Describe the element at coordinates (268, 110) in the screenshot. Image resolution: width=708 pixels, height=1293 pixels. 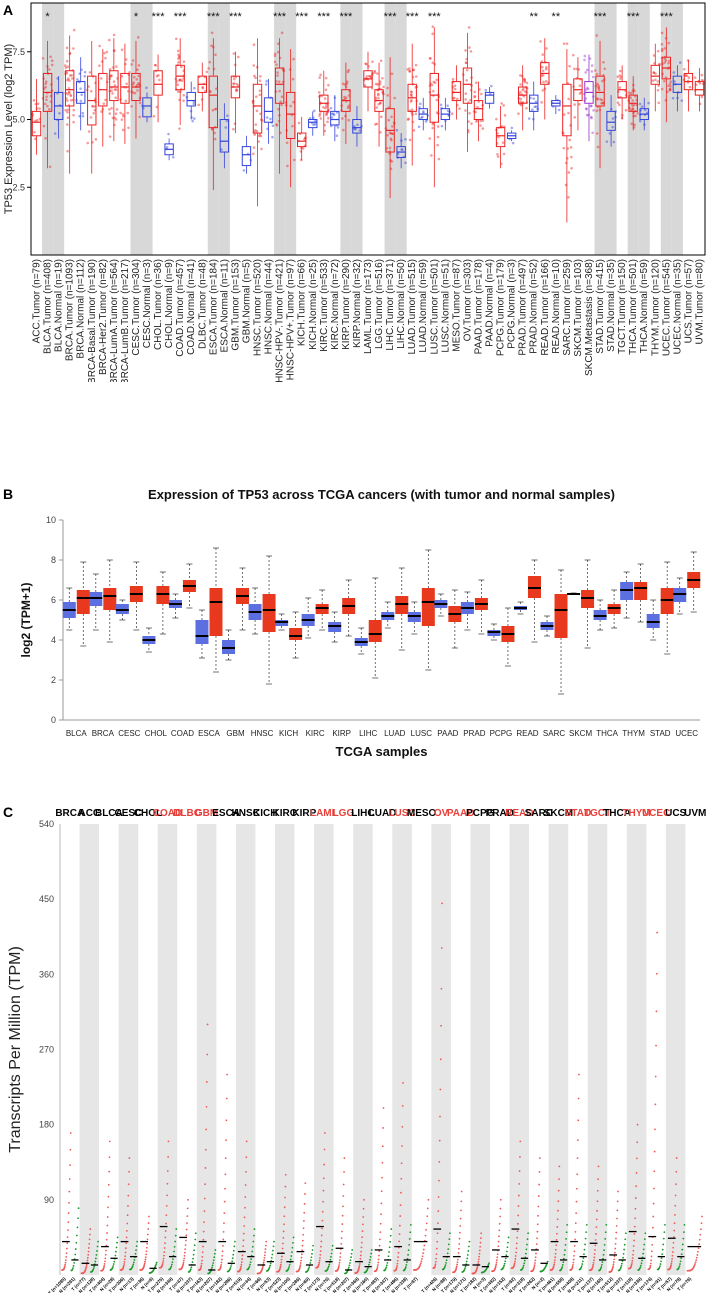
I see `a-box` at that location.